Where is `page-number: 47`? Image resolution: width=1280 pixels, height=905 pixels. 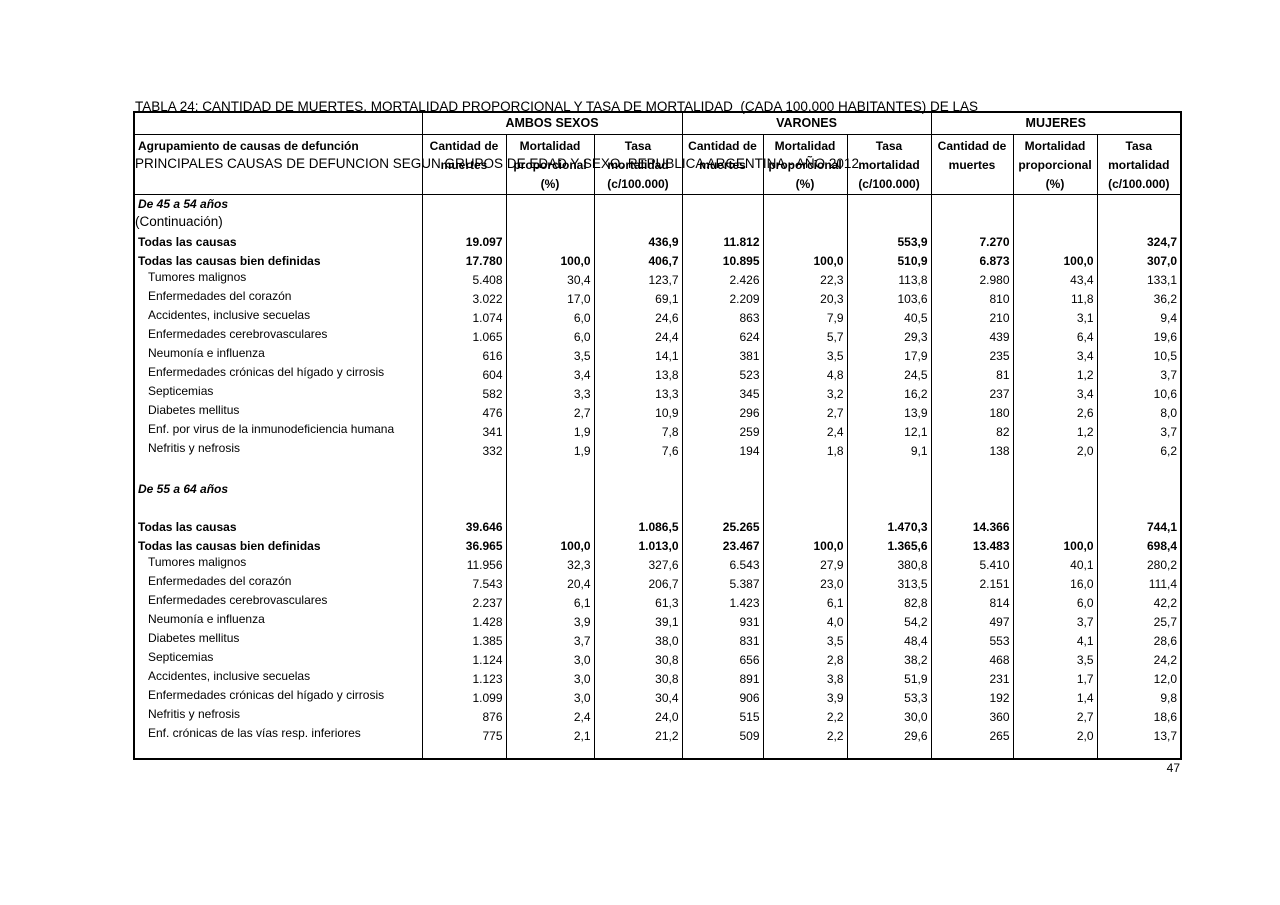 page-number: 47 is located at coordinates (1173, 768).